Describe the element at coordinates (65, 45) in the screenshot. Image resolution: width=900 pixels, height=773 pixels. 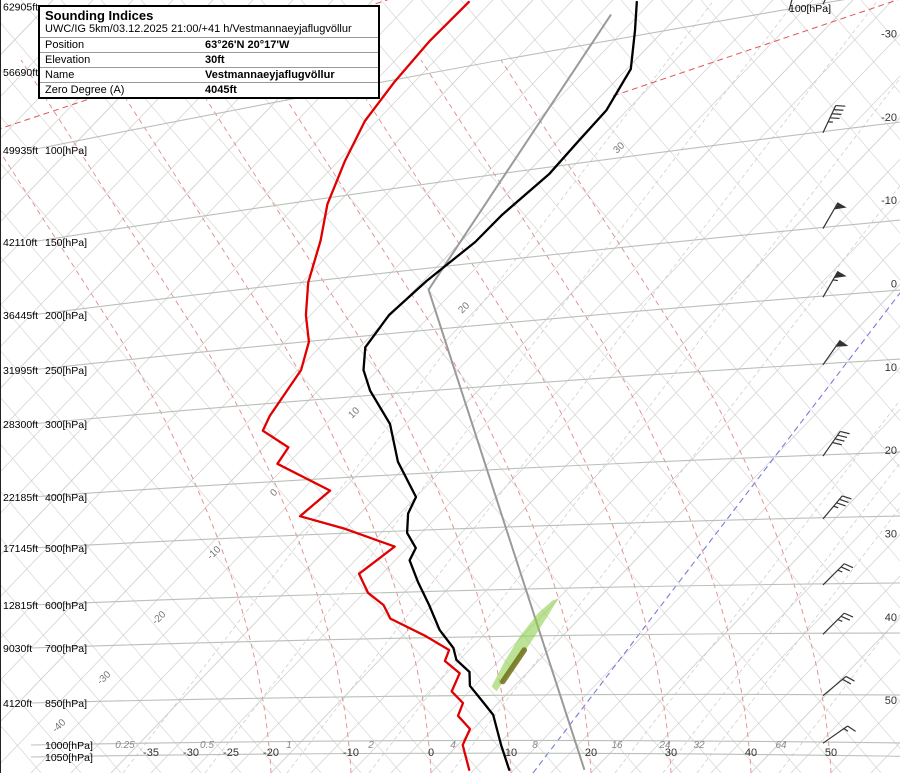
I see `row-position-label: Position` at that location.